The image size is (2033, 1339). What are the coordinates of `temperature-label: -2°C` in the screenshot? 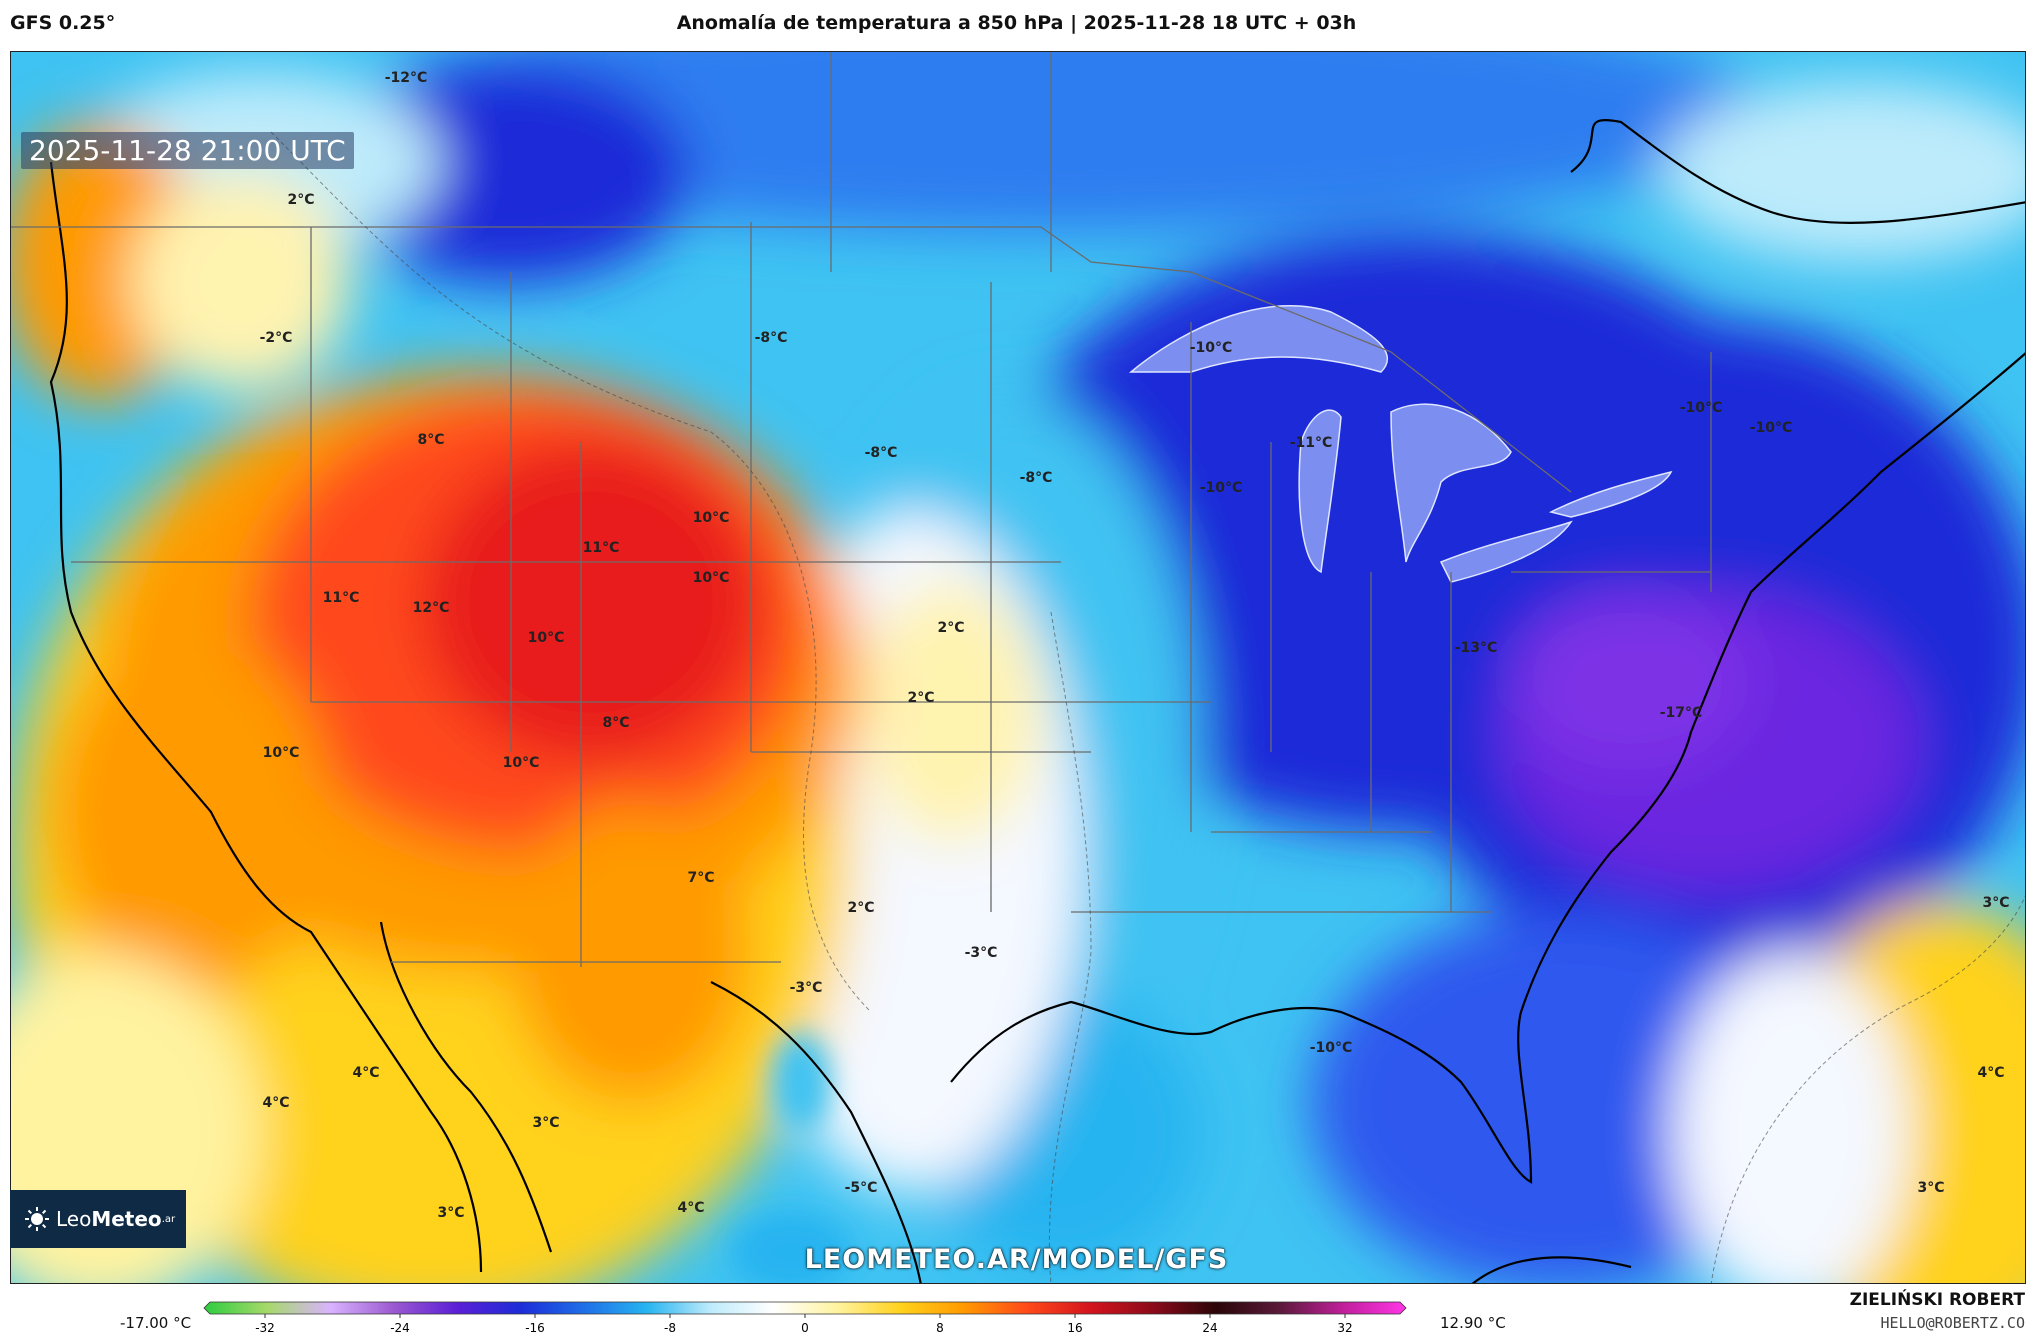 It's located at (276, 338).